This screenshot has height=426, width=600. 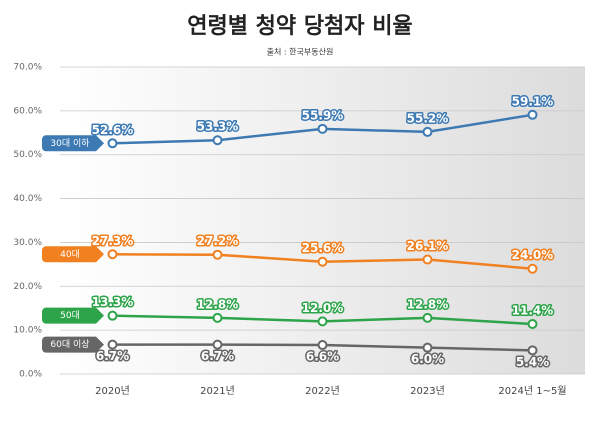 What do you see at coordinates (532, 362) in the screenshot?
I see `value-label: 5.4%` at bounding box center [532, 362].